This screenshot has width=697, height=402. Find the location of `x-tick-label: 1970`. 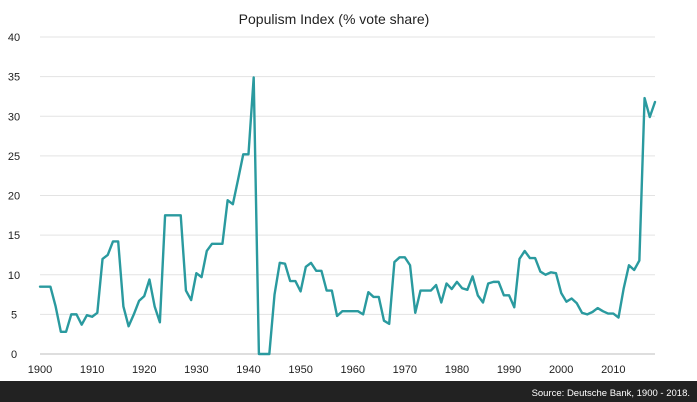

x-tick-label: 1970 is located at coordinates (405, 370).